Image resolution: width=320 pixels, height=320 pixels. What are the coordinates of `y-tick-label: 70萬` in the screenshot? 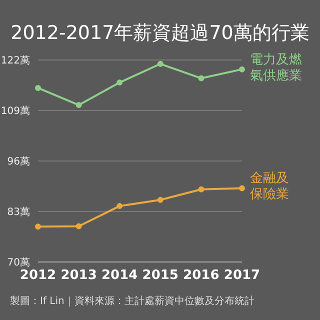 It's located at (18, 262).